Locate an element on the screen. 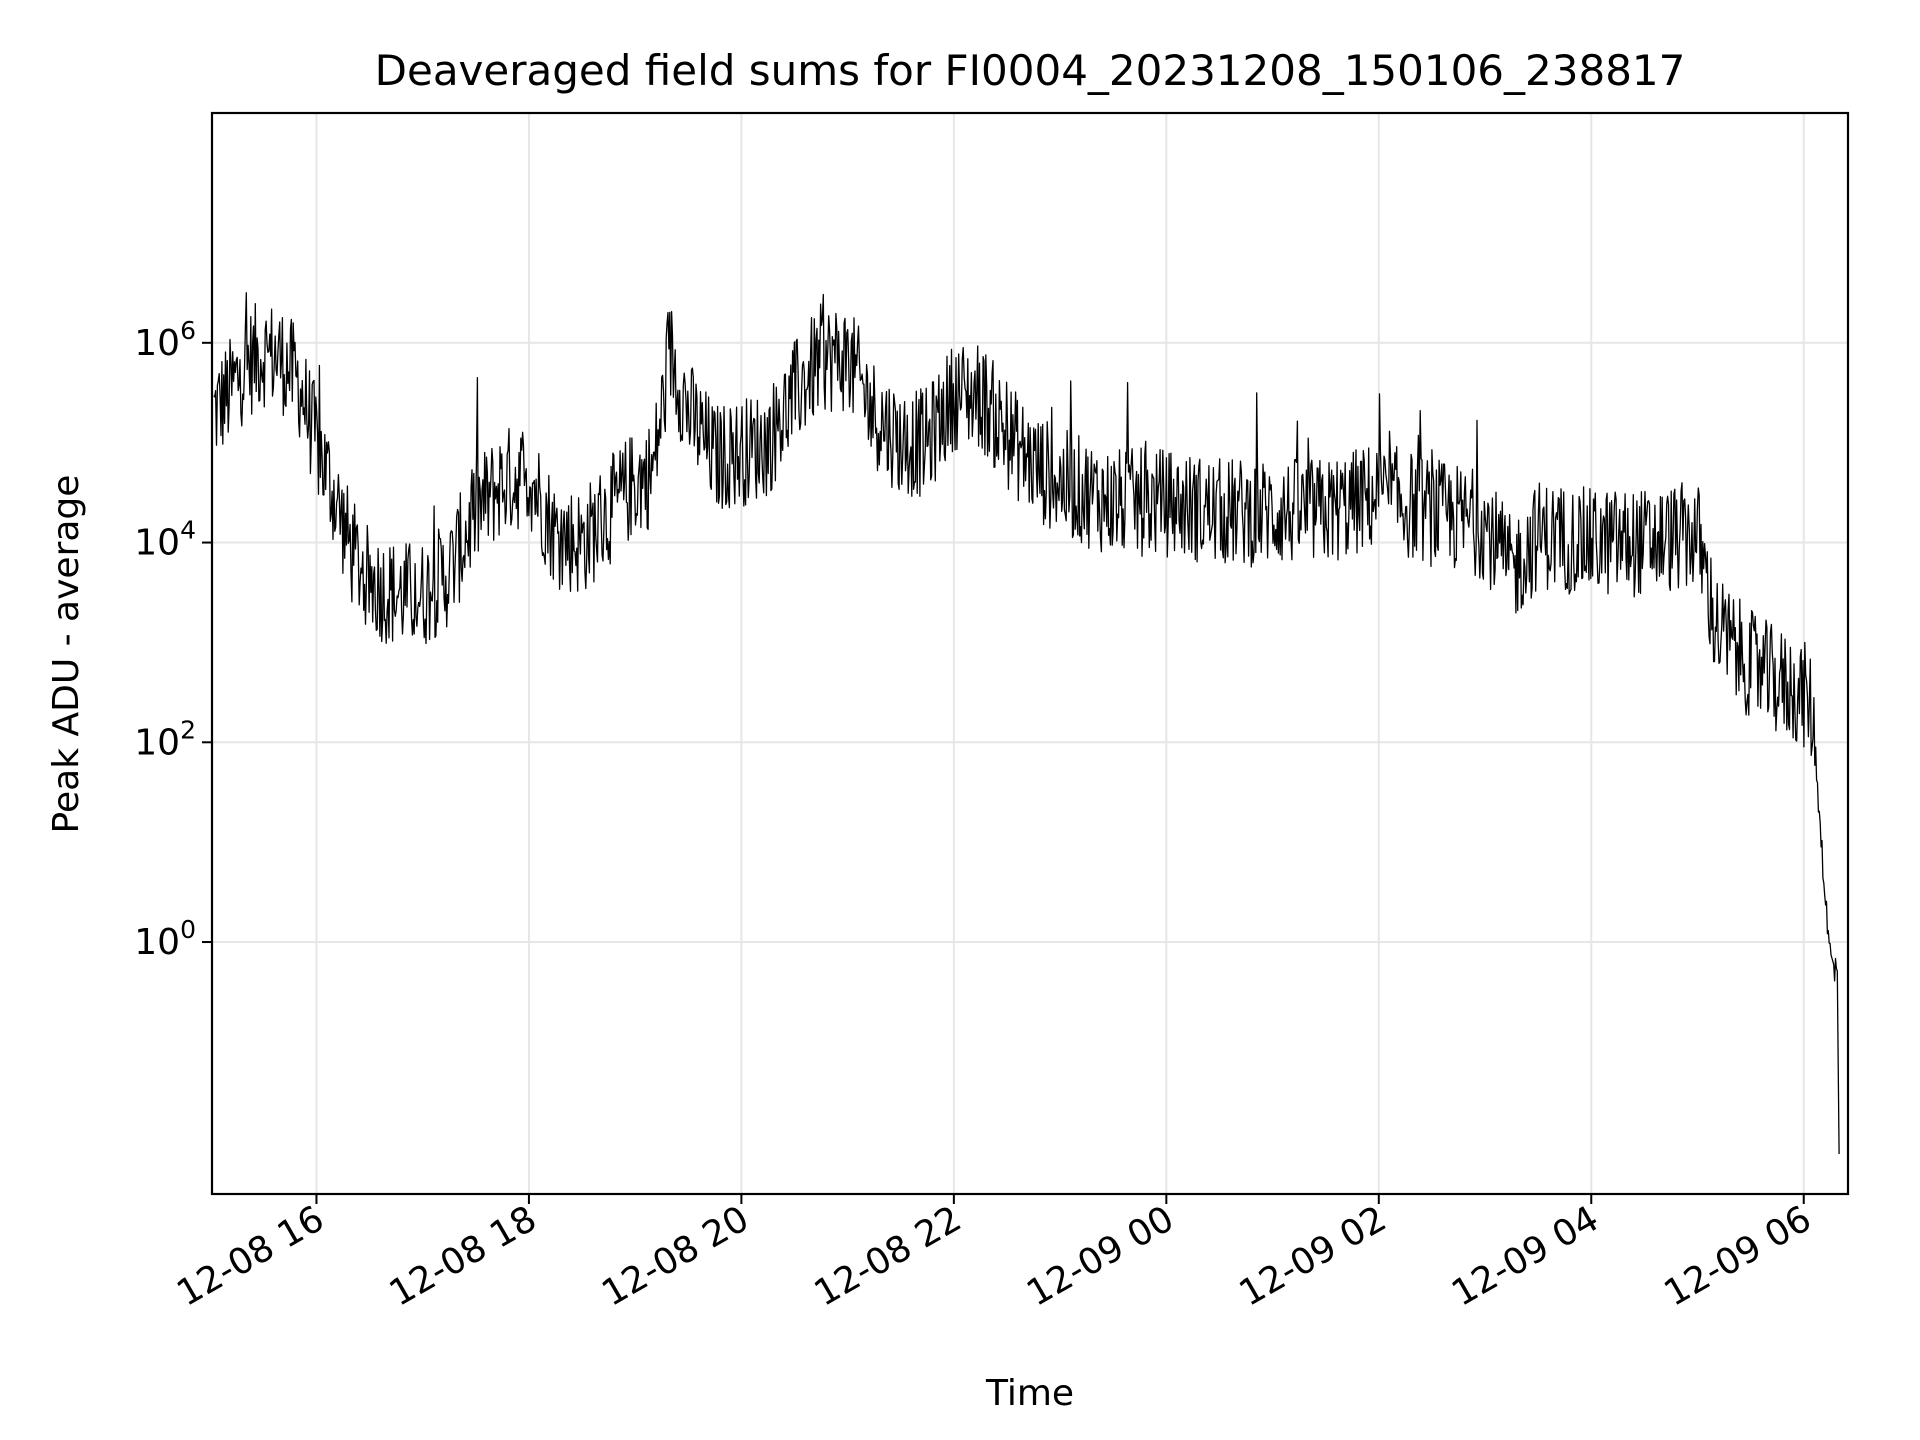  x-tick-label: 12-09 04 is located at coordinates (1525, 1256).